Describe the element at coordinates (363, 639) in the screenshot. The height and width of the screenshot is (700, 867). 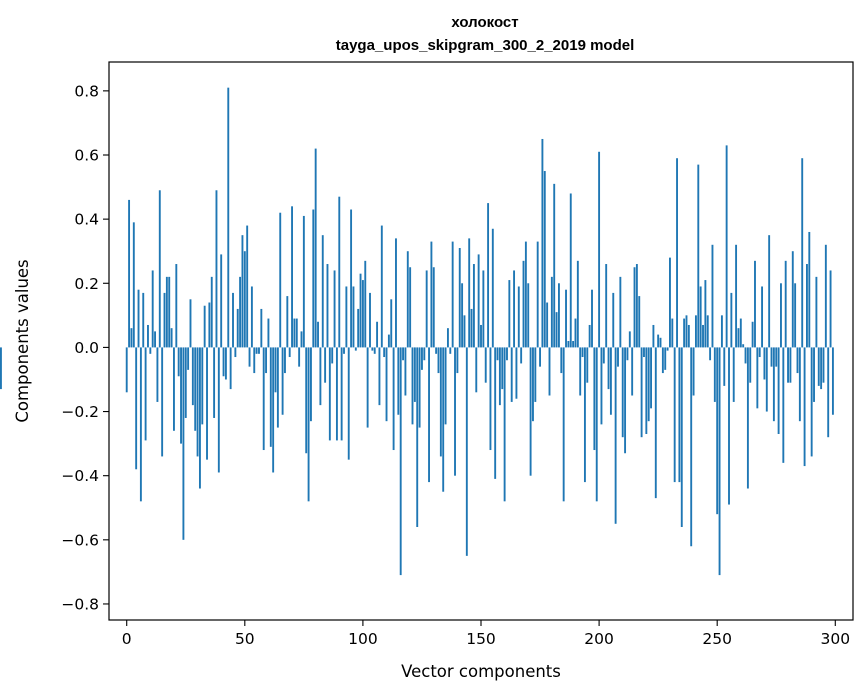
I see `x-tick-label: 100` at that location.